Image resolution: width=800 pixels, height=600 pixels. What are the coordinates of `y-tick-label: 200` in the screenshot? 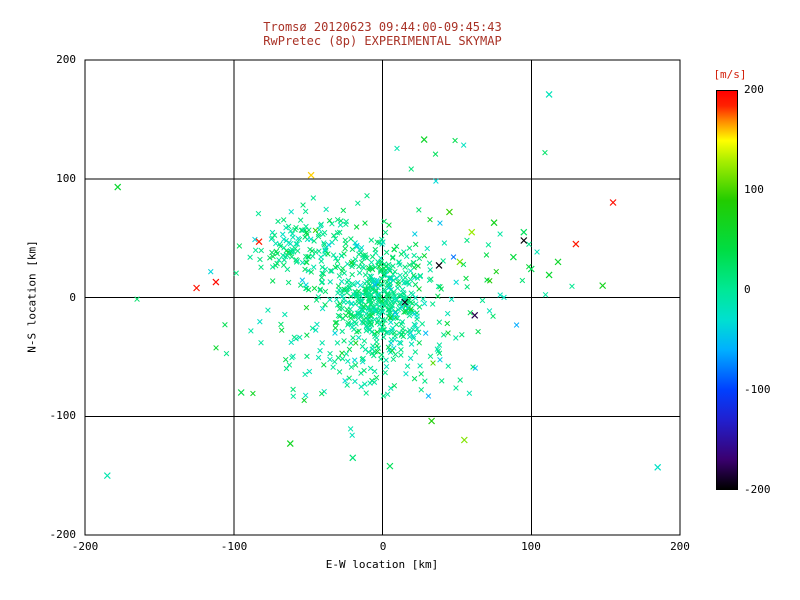 It's located at (66, 59).